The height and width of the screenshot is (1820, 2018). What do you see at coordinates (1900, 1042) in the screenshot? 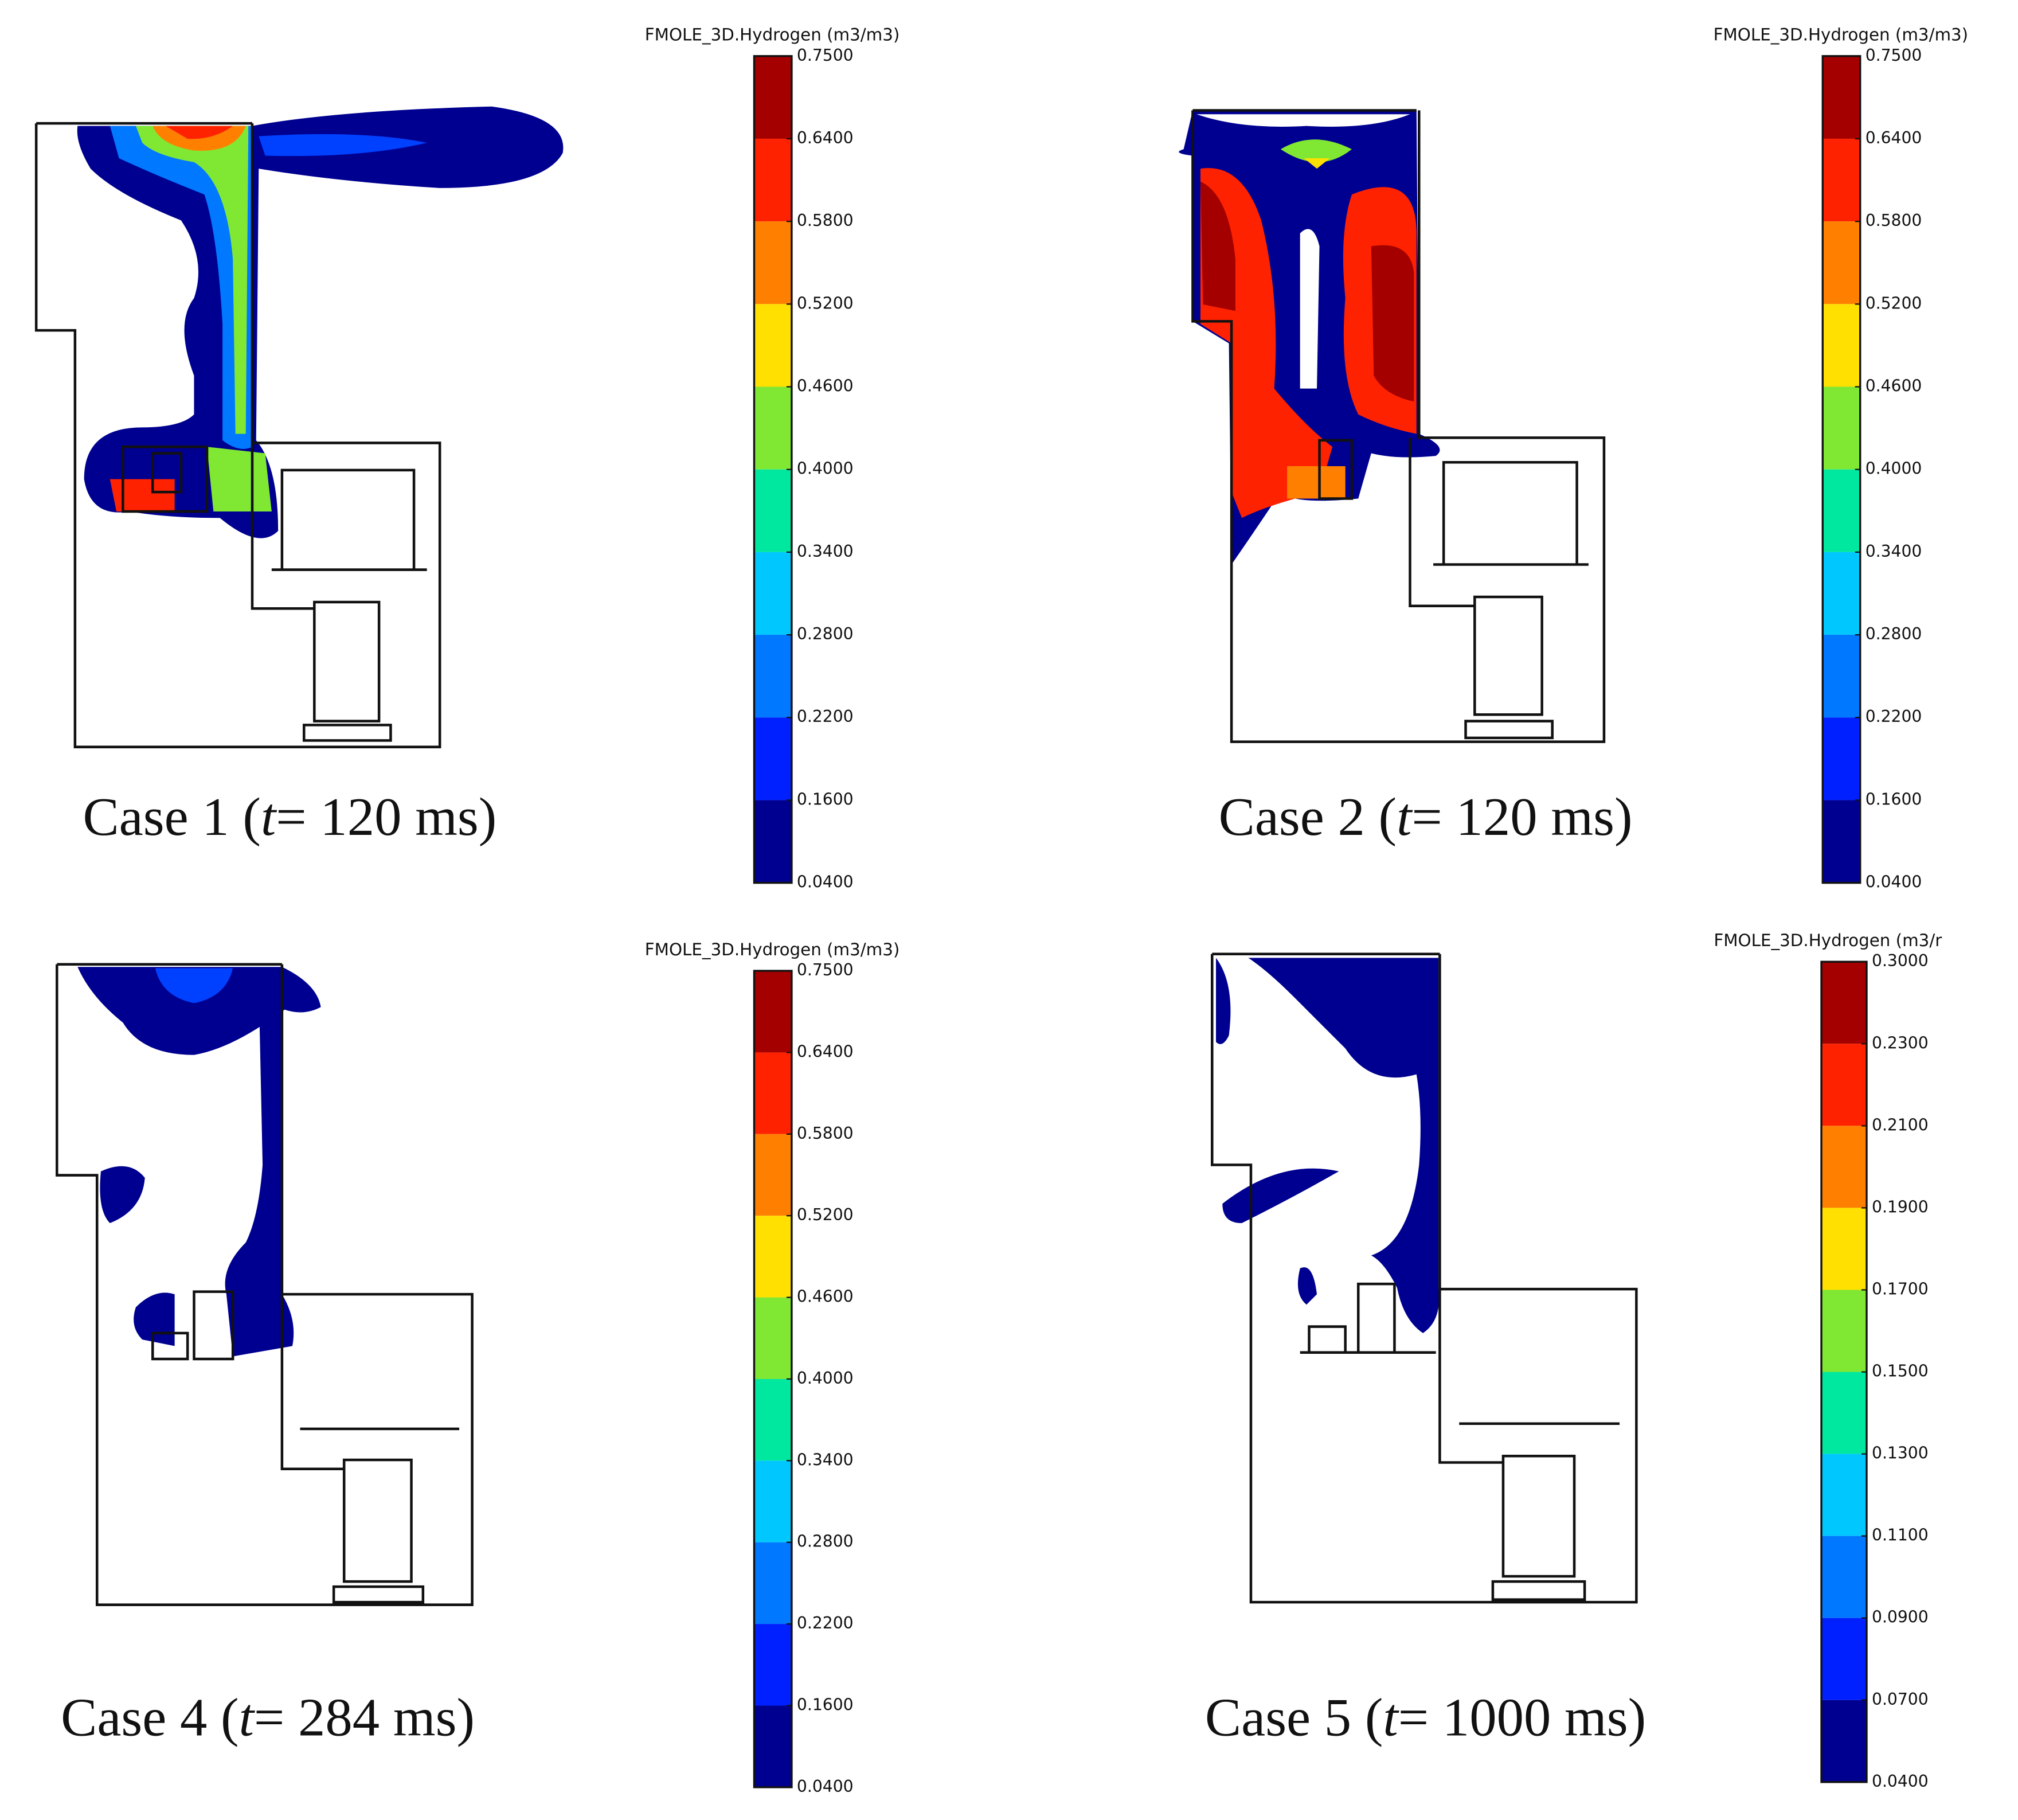
I see `colorbar-tick-label: 0.2300` at bounding box center [1900, 1042].